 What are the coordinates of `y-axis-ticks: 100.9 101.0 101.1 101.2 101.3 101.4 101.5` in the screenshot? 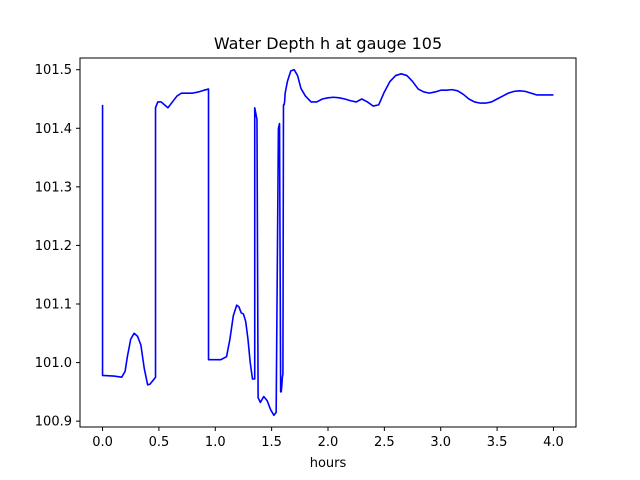 It's located at (57, 246).